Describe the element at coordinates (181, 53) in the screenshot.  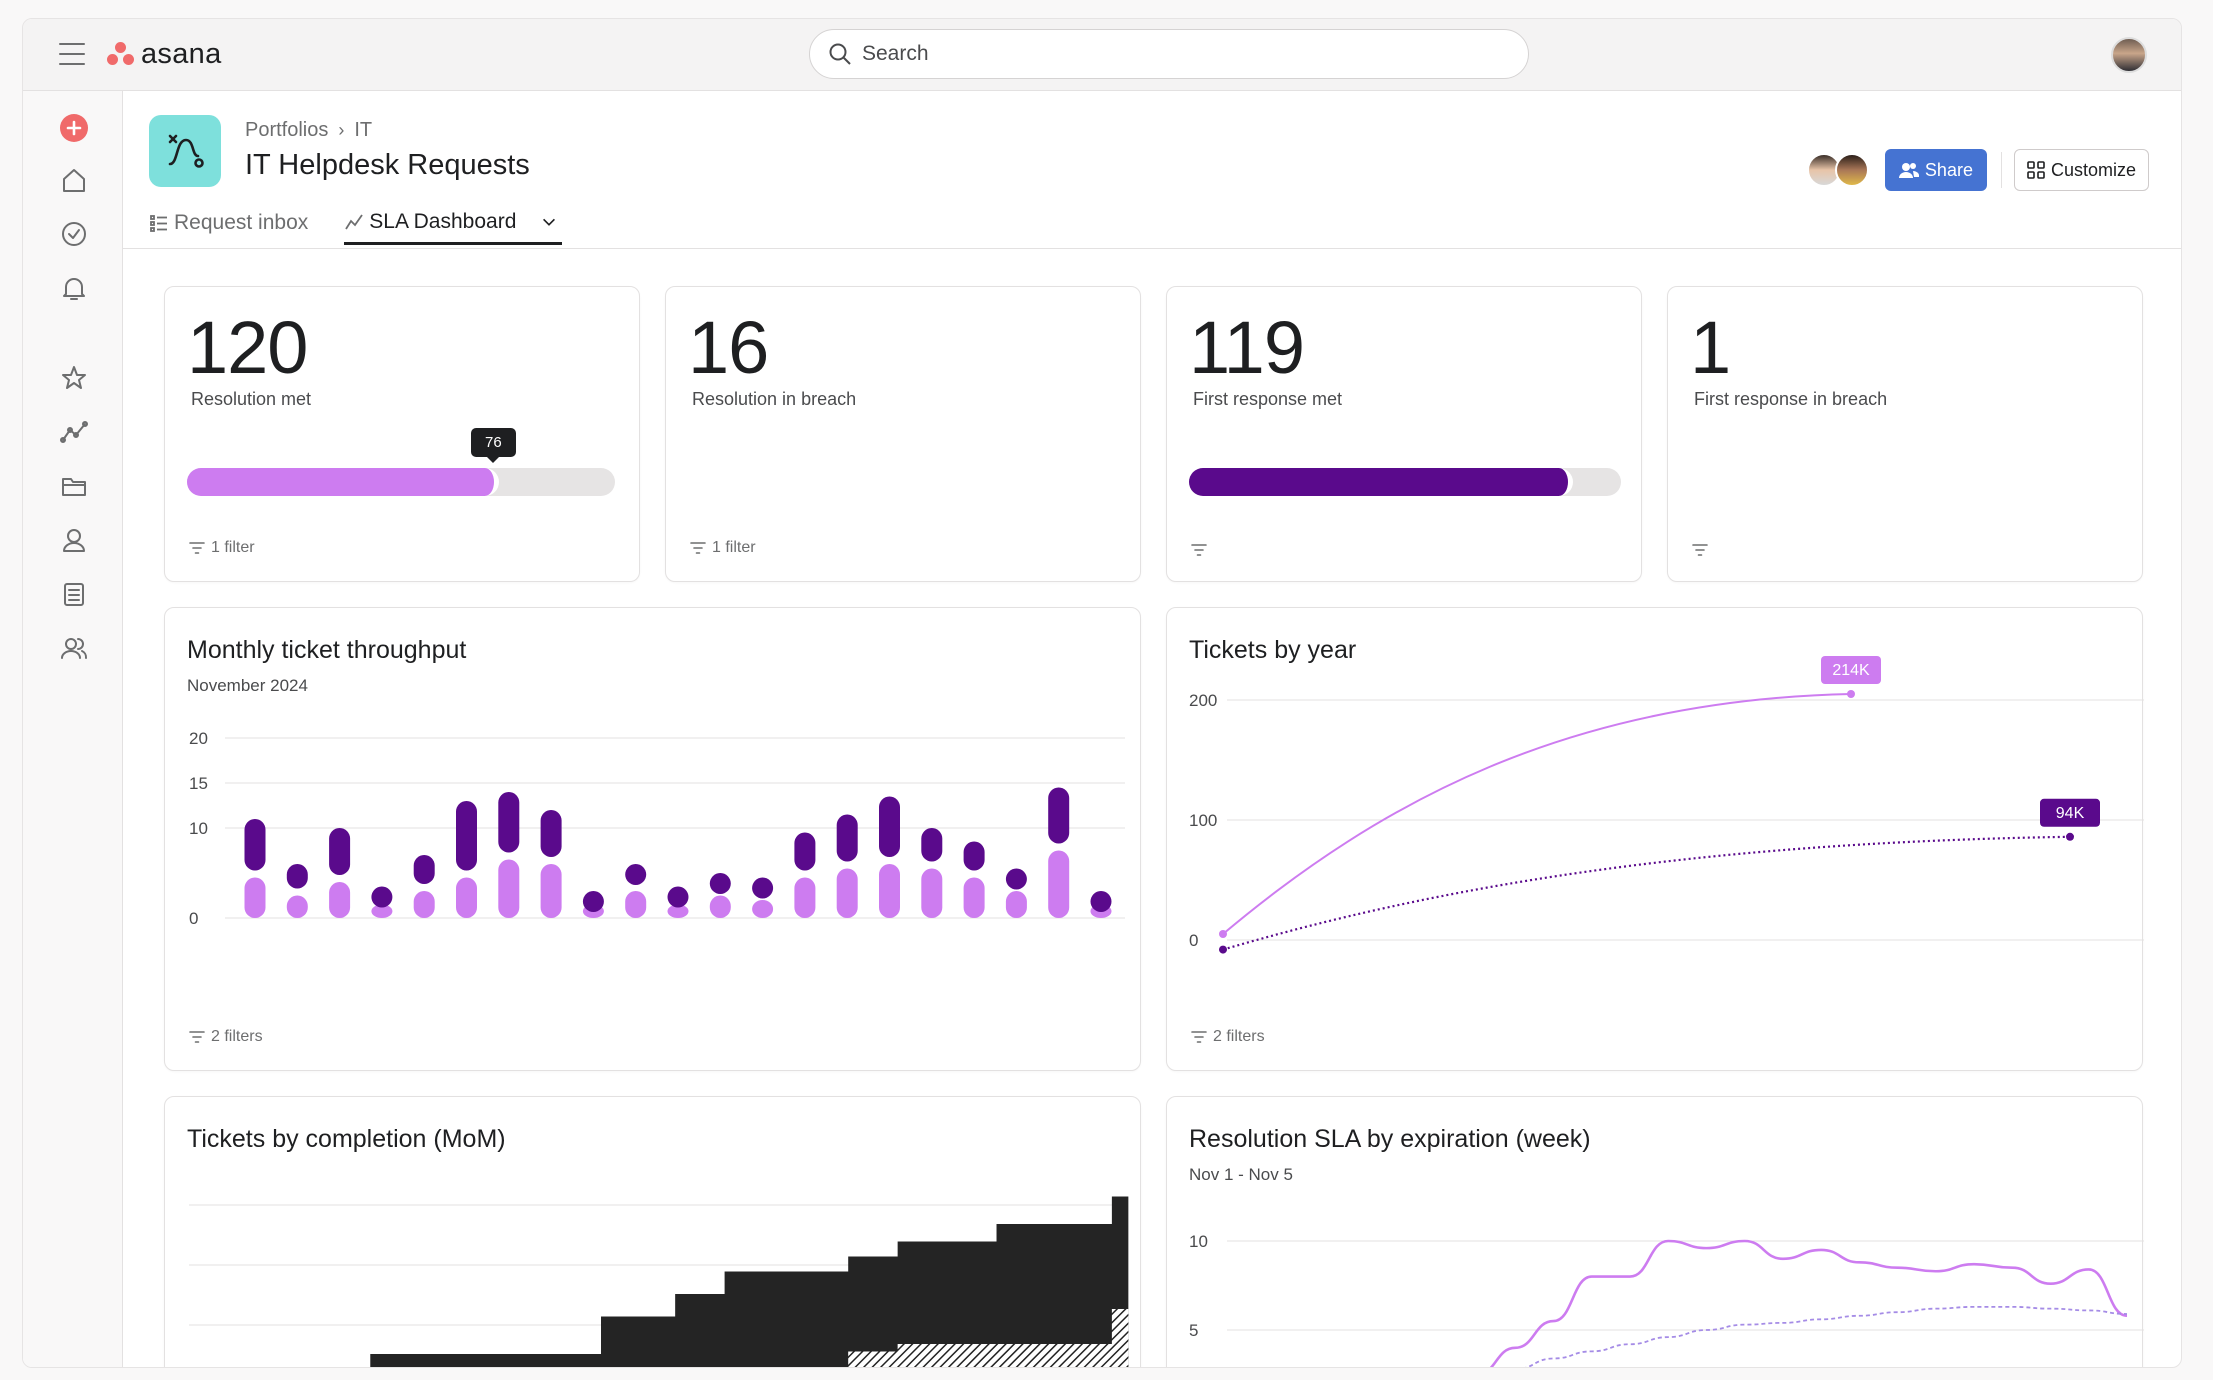
I see `app-name: asana` at that location.